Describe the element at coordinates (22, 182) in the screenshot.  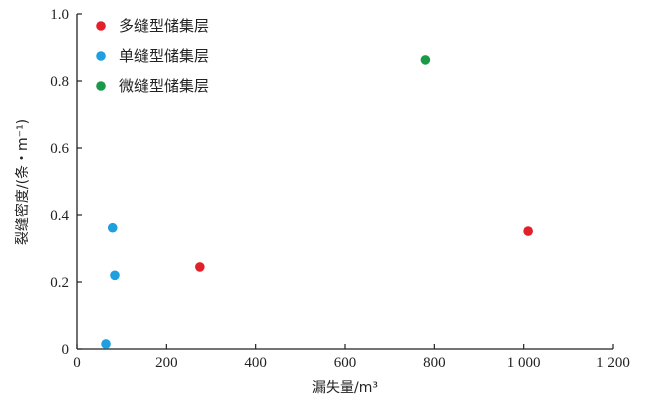
I see `y-axis-title: 裂缝密度/(条・m⁻¹)` at that location.